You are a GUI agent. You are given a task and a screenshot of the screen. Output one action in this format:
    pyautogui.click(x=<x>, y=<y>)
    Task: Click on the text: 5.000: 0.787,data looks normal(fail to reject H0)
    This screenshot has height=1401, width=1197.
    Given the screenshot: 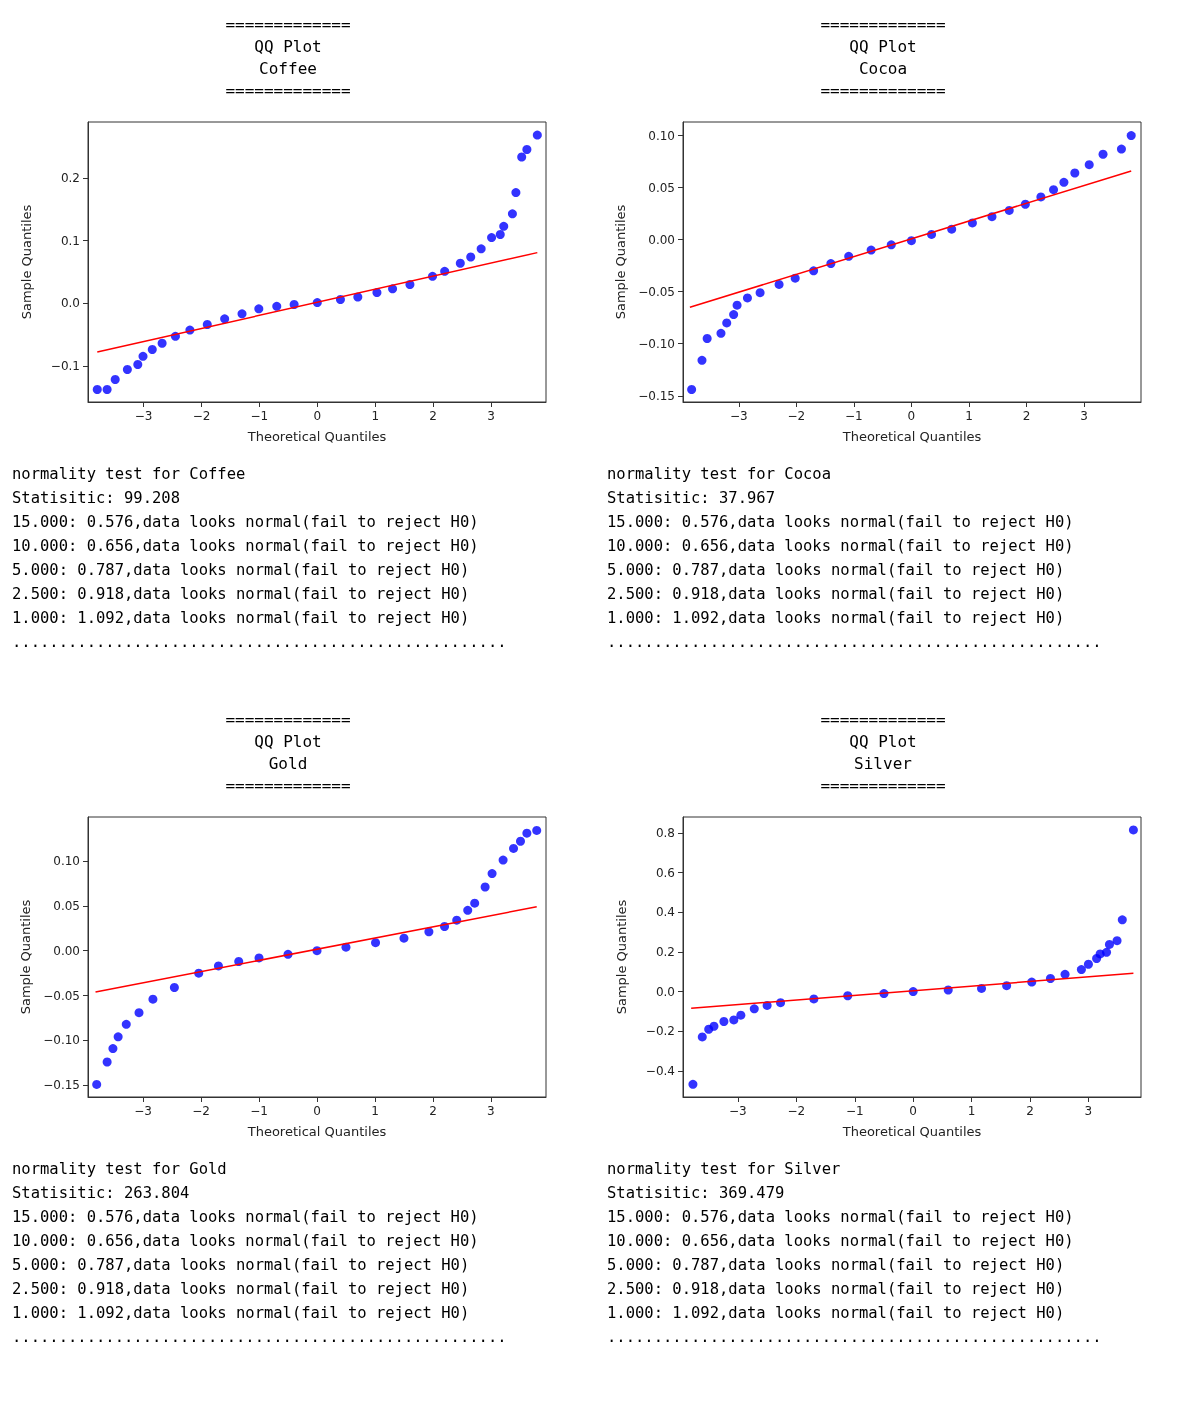 What is the action you would take?
    pyautogui.click(x=836, y=570)
    